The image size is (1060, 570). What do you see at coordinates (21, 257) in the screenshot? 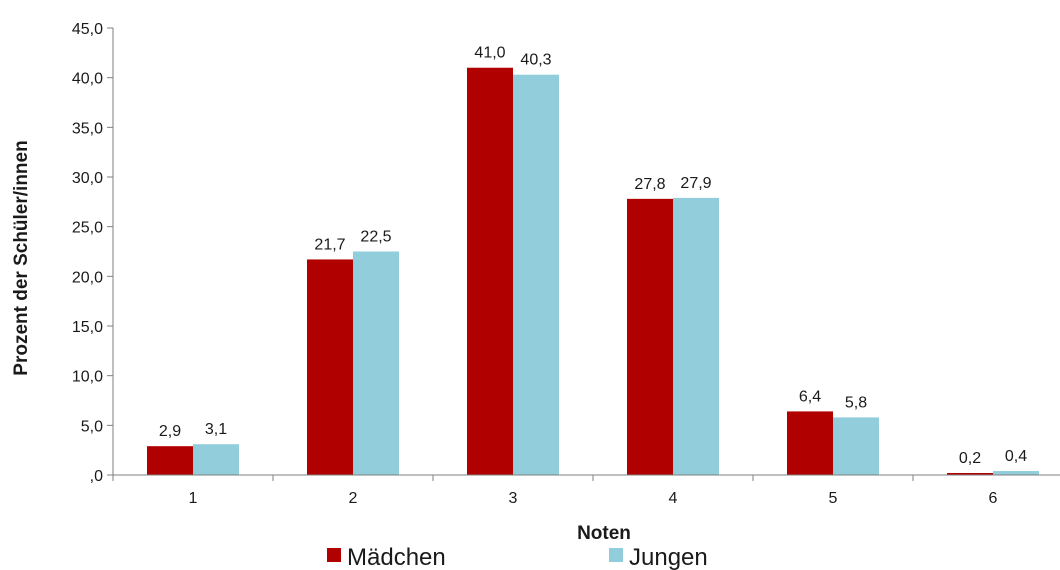
I see `y-axis-title: Prozent der Schüler/innen` at bounding box center [21, 257].